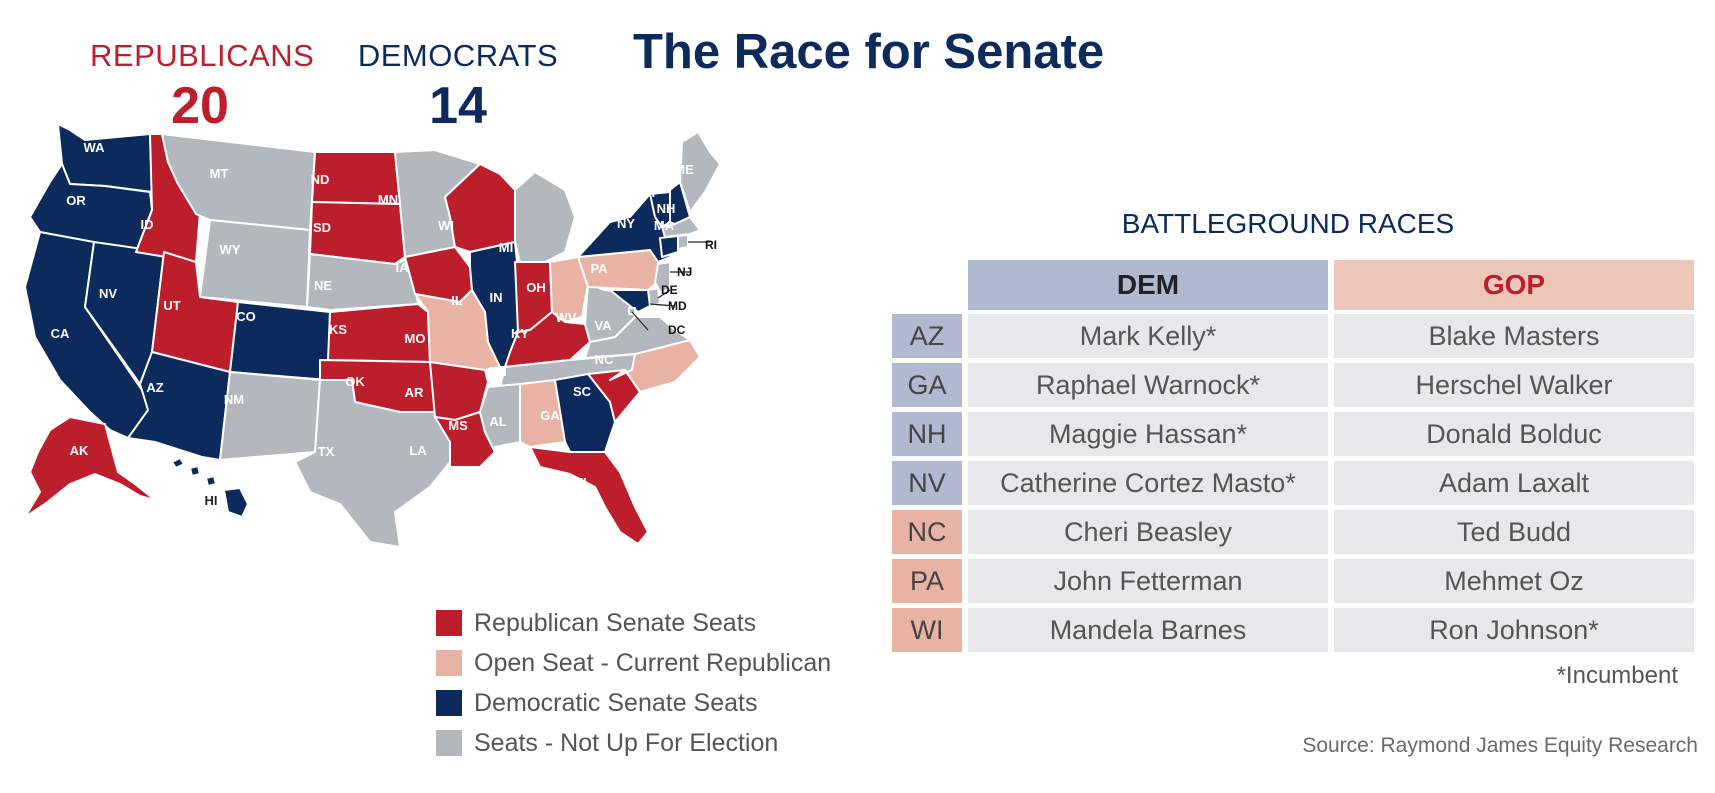  I want to click on label-nc: NC, so click(604, 359).